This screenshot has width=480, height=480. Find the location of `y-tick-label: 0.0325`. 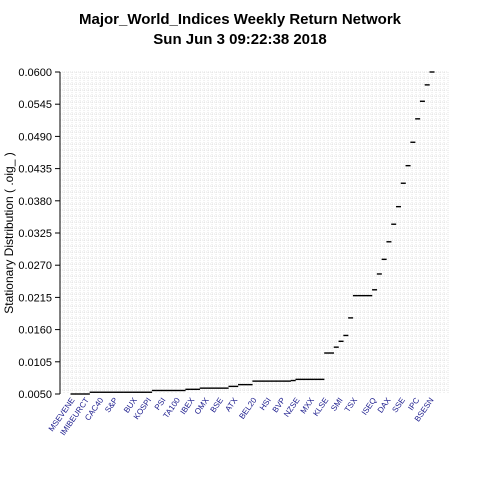

y-tick-label: 0.0325 is located at coordinates (35, 234).